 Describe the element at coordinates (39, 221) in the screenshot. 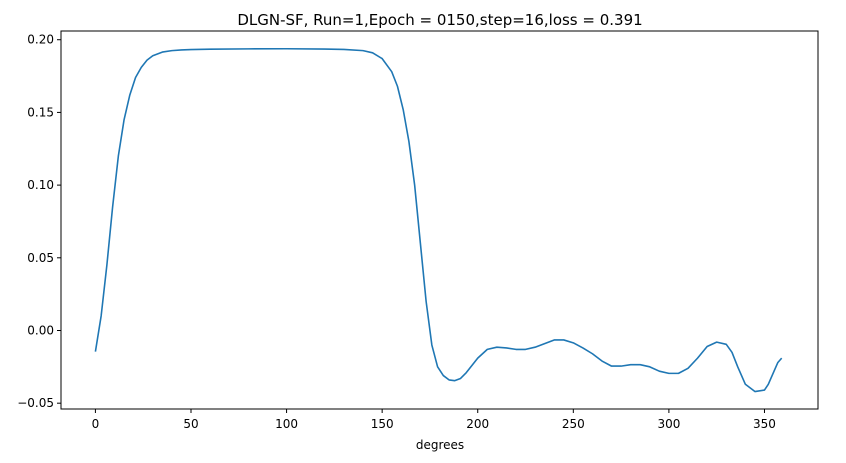

I see `y-axis: −0.05 0.00 0.05 0.10 0.15 0.20` at that location.